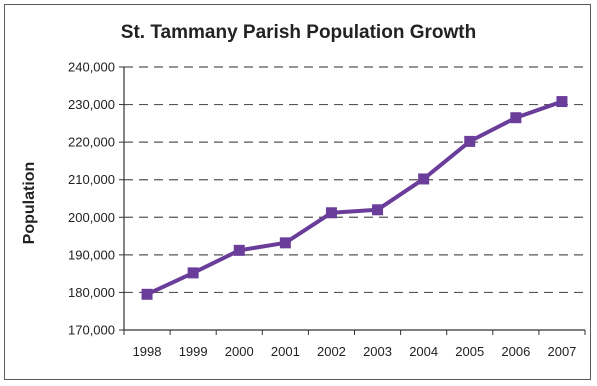  Describe the element at coordinates (91, 104) in the screenshot. I see `y-tick-label: 230,000` at that location.